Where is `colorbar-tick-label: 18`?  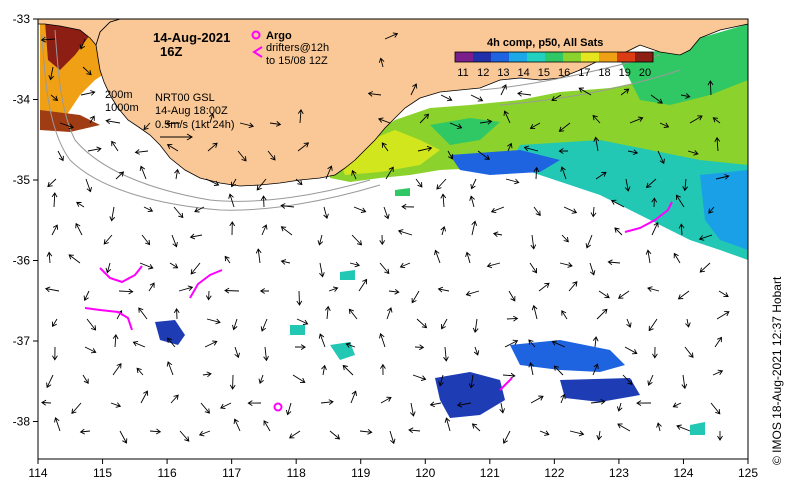
colorbar-tick-label: 18 is located at coordinates (604, 73).